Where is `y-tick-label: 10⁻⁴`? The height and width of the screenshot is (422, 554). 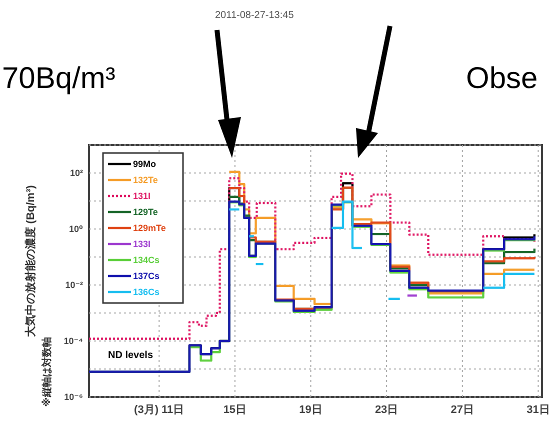 y-tick-label: 10⁻⁴ is located at coordinates (73, 341).